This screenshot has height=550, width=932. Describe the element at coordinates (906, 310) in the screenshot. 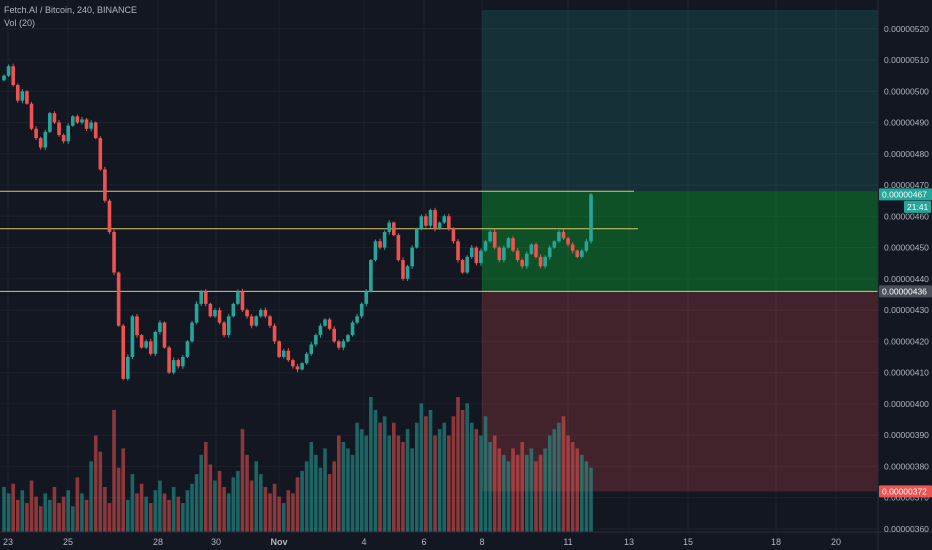

I see `price-tick-label: 0.00000430` at that location.